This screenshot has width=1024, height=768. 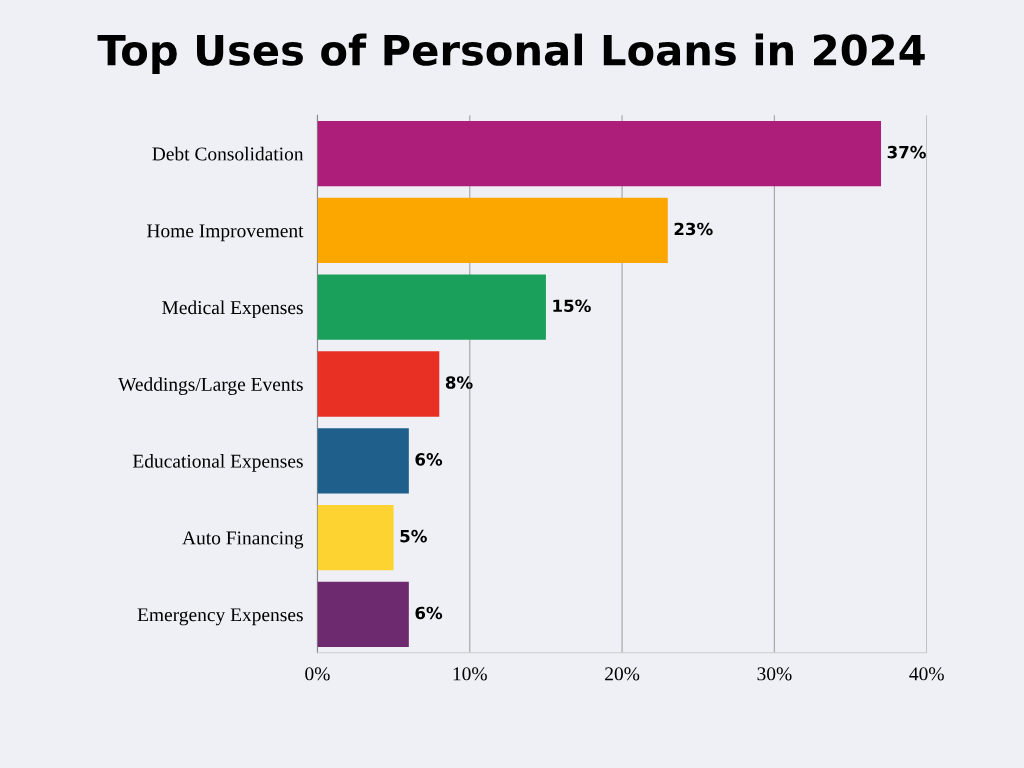 What do you see at coordinates (232, 309) in the screenshot?
I see `y-tick-label: Medical Expenses` at bounding box center [232, 309].